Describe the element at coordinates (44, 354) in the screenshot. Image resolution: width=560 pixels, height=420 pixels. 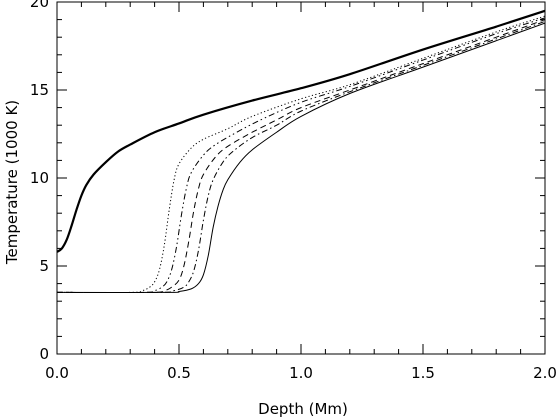
I see `y-tick-label: 0` at that location.